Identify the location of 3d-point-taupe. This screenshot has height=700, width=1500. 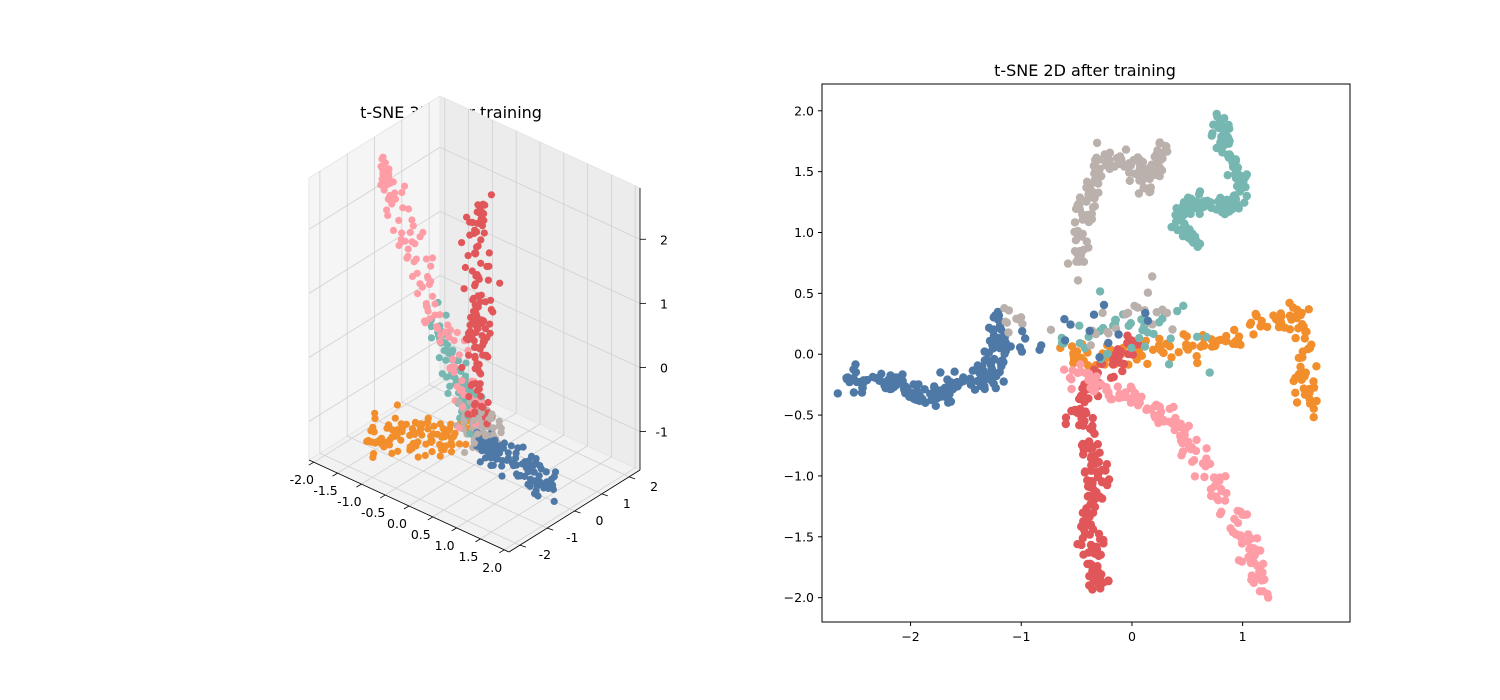
(465, 452).